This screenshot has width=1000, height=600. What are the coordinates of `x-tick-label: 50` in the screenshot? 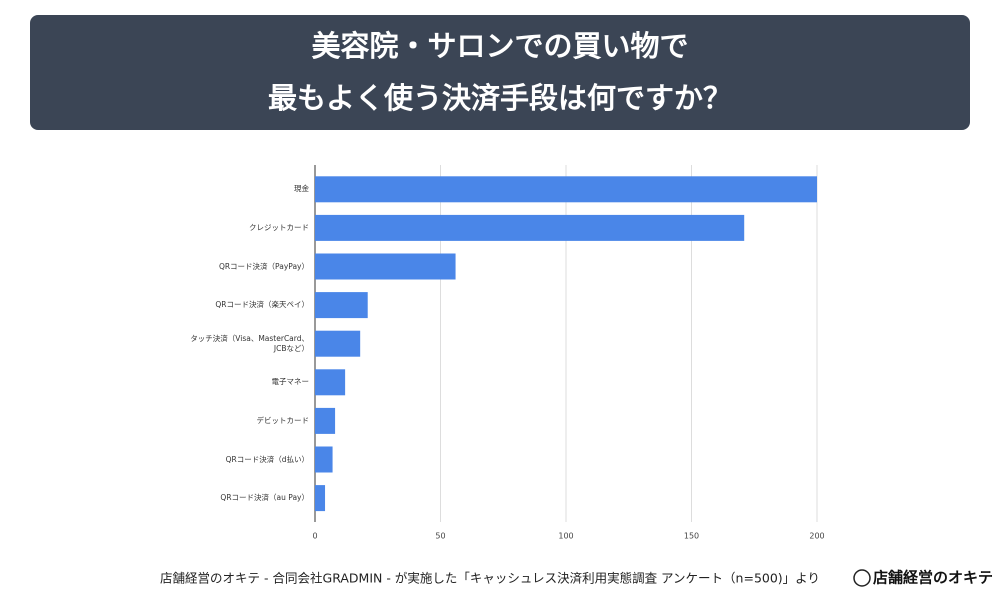 It's located at (440, 536).